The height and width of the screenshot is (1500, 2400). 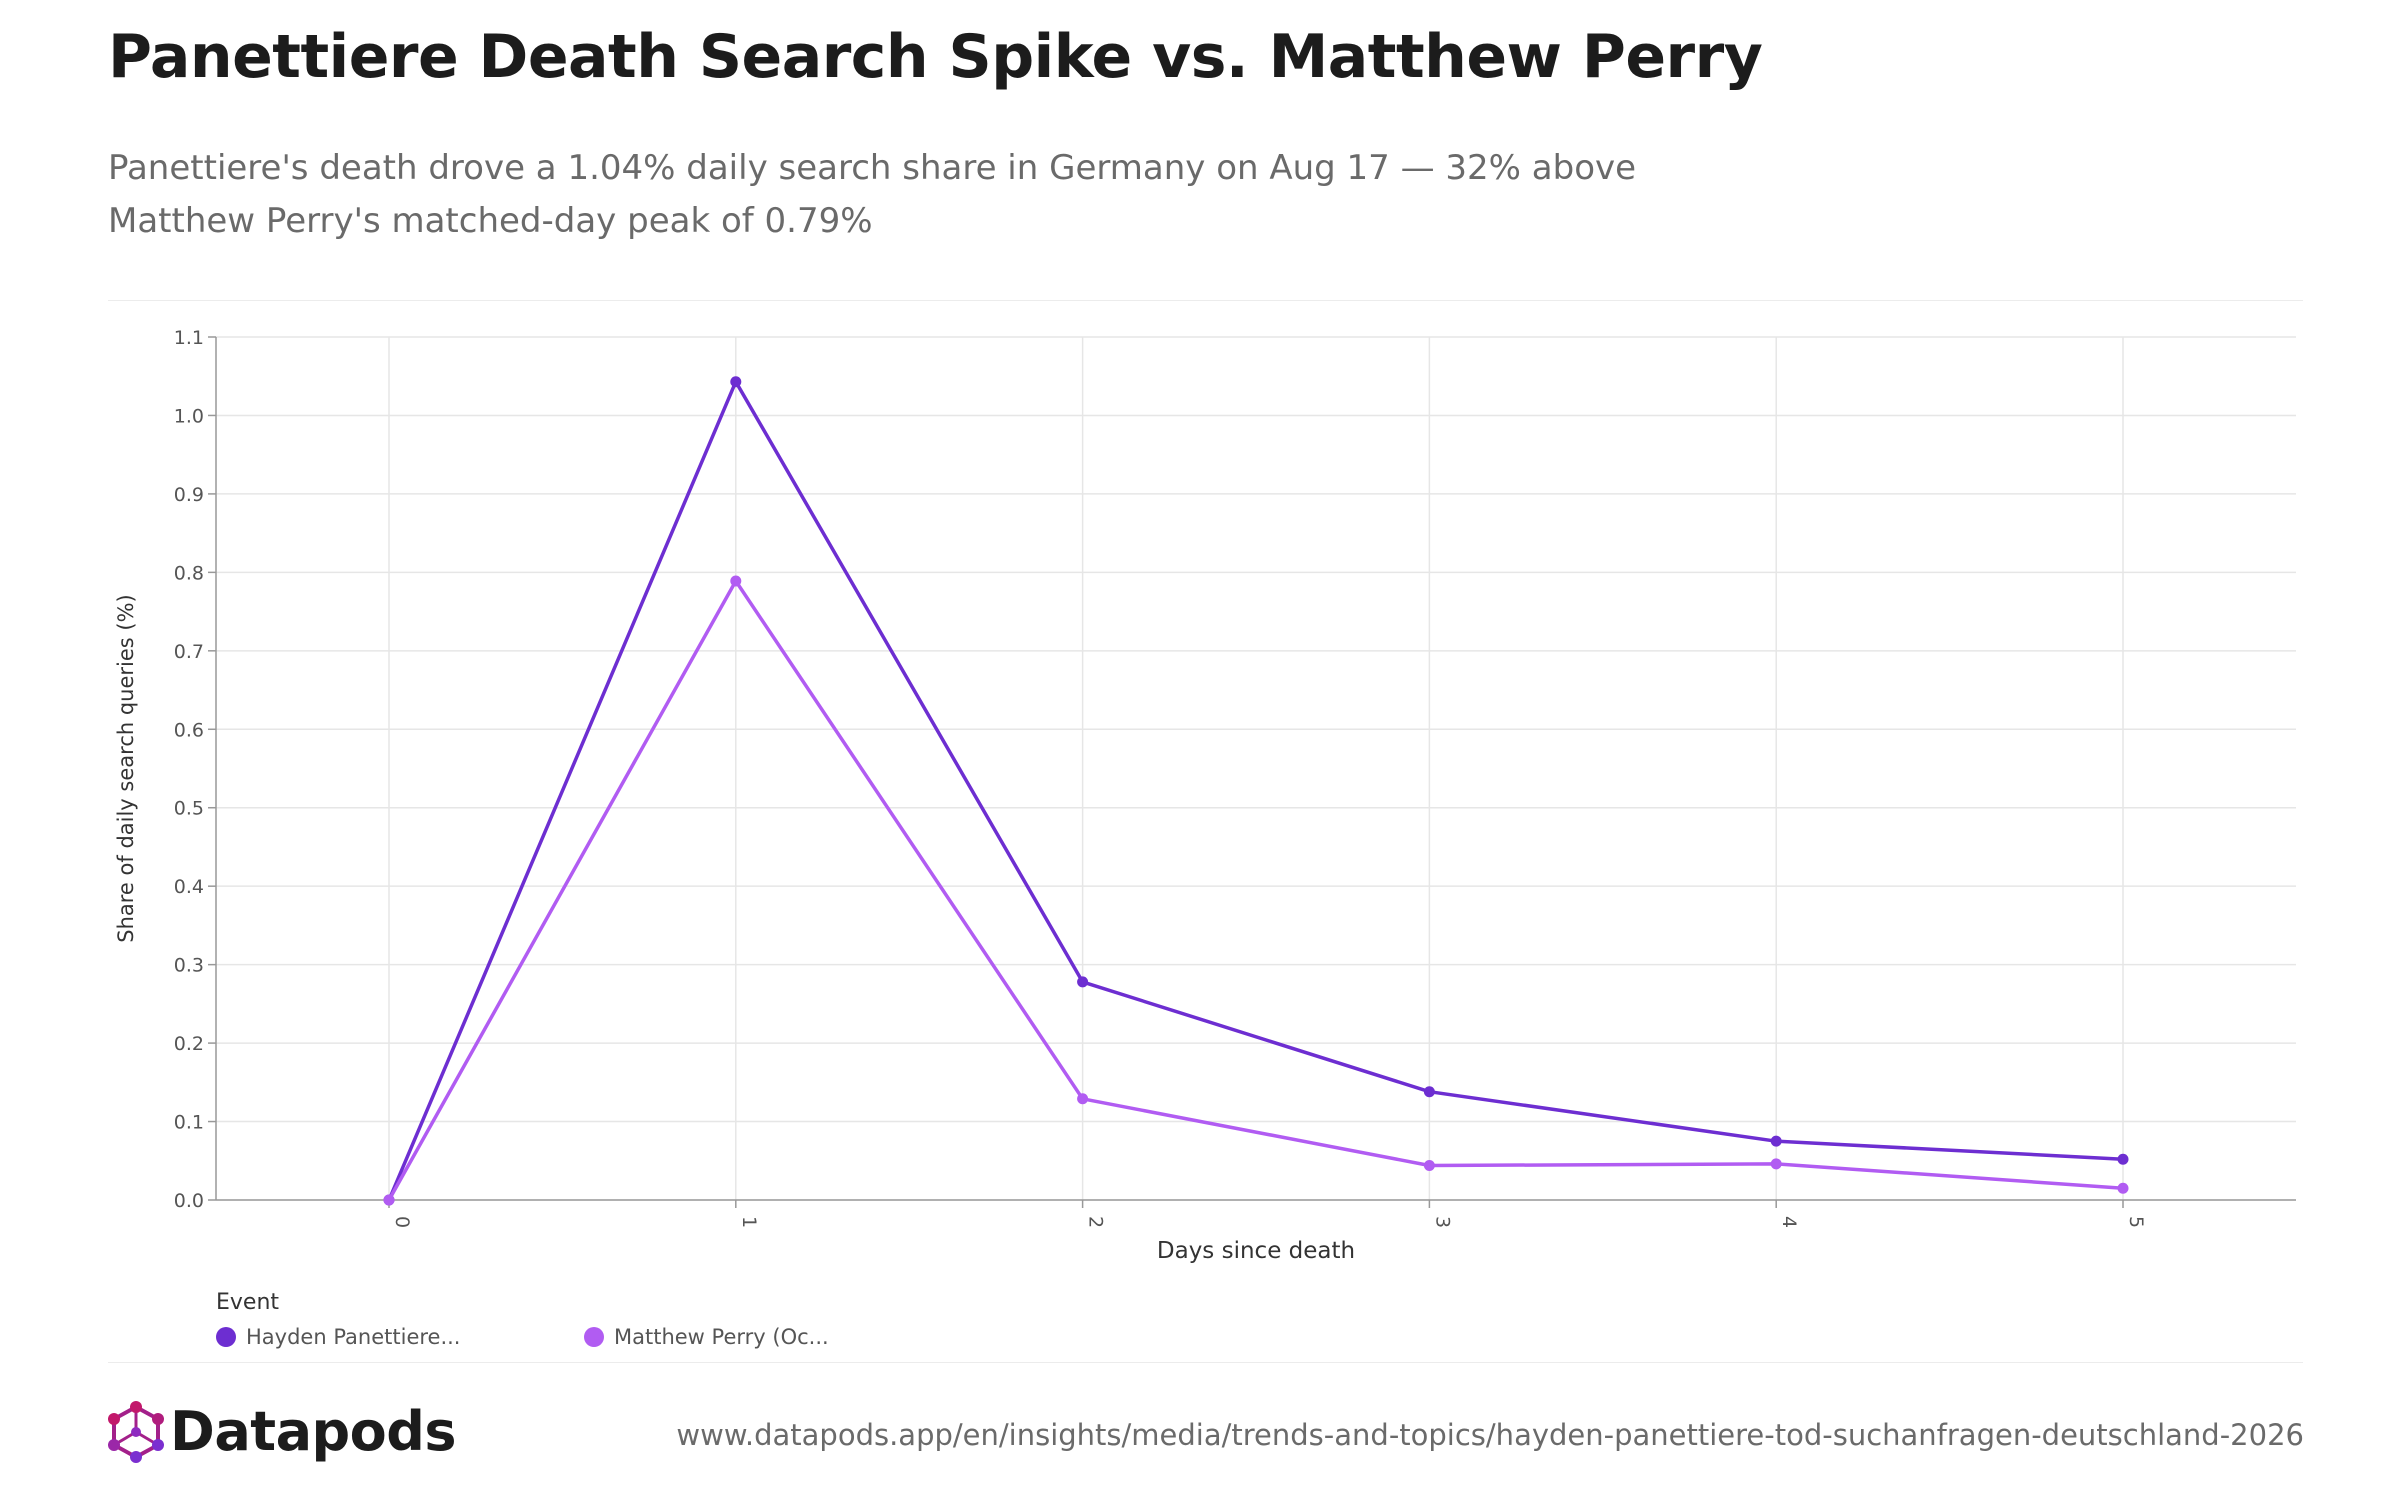 I want to click on bottom-divider, so click(x=1205, y=1362).